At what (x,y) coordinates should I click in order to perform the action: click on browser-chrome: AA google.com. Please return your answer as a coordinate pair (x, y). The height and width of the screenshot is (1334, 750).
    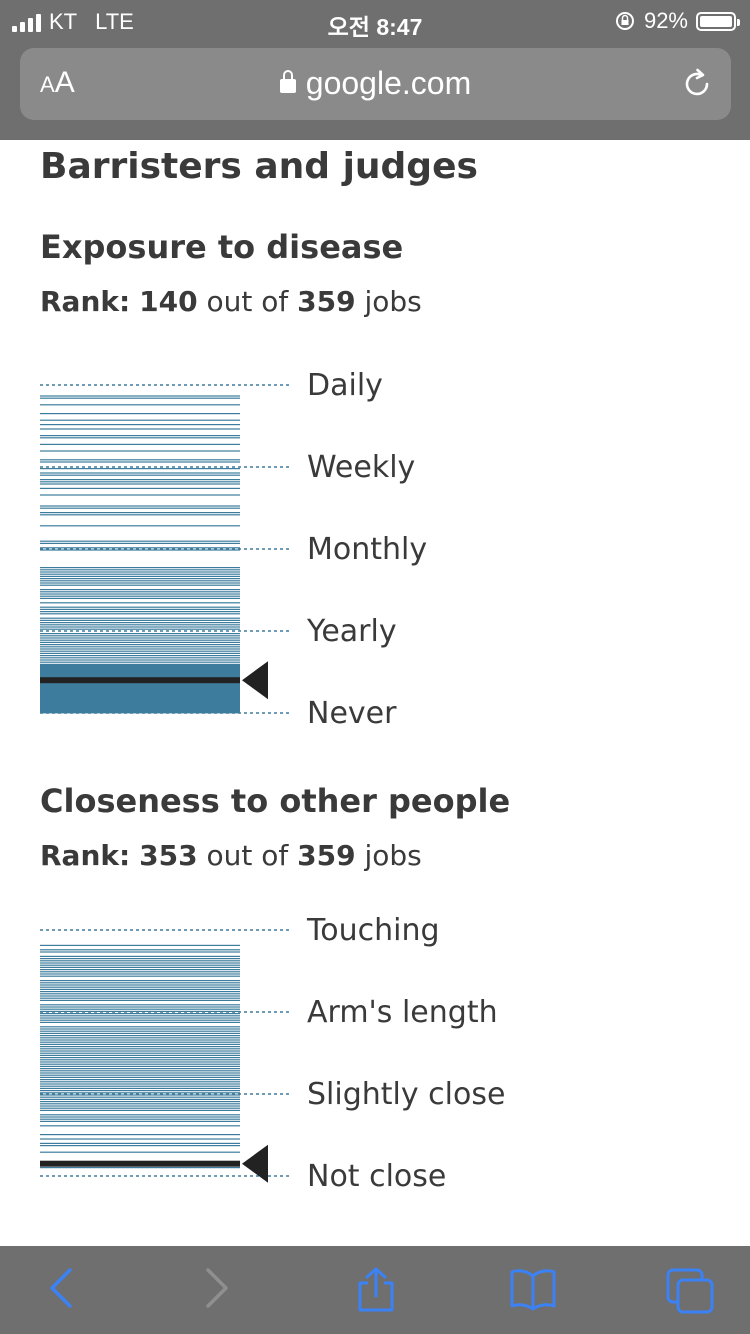
    Looking at the image, I should click on (375, 92).